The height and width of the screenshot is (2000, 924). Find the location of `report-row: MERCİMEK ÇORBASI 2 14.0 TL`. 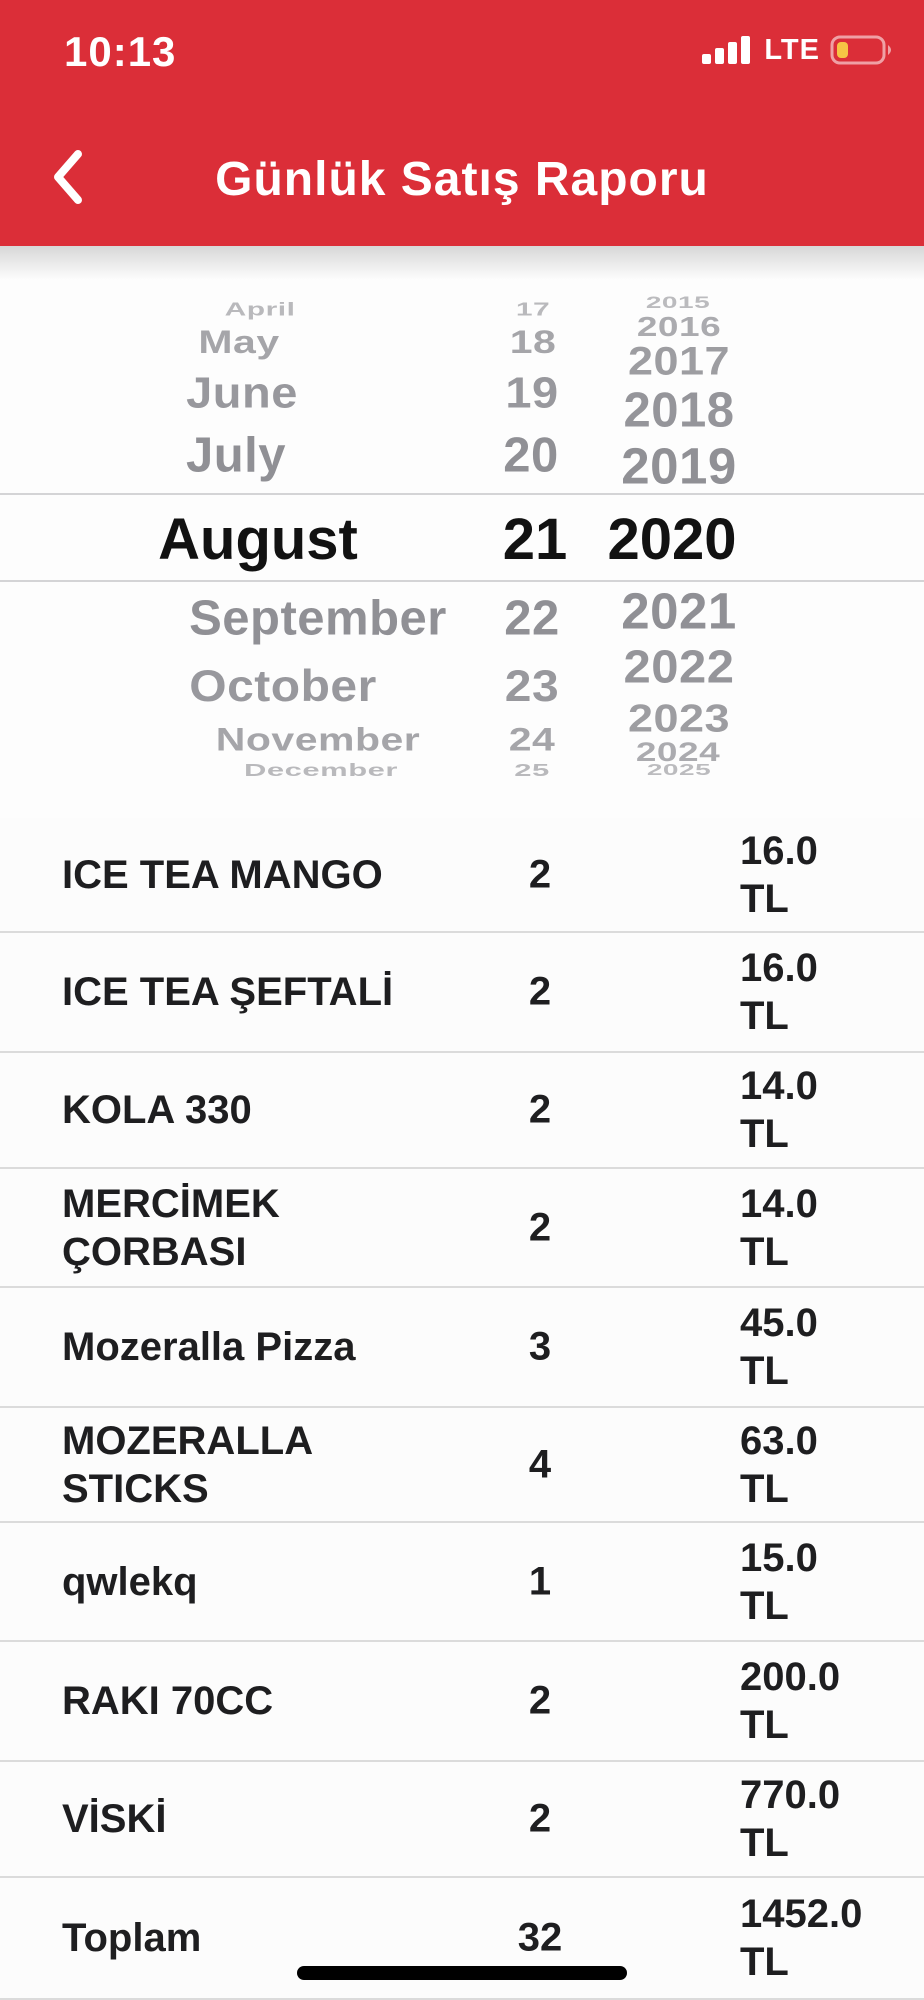

report-row: MERCİMEK ÇORBASI 2 14.0 TL is located at coordinates (462, 1228).